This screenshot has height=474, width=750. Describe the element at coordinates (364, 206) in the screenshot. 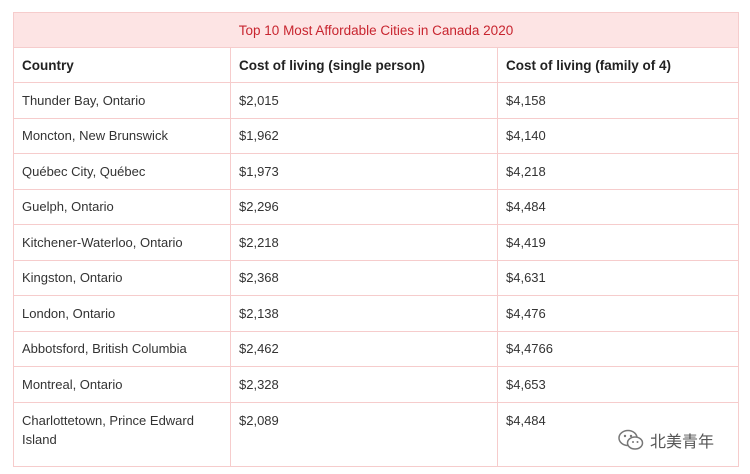

I see `table-cell: $2,296` at that location.